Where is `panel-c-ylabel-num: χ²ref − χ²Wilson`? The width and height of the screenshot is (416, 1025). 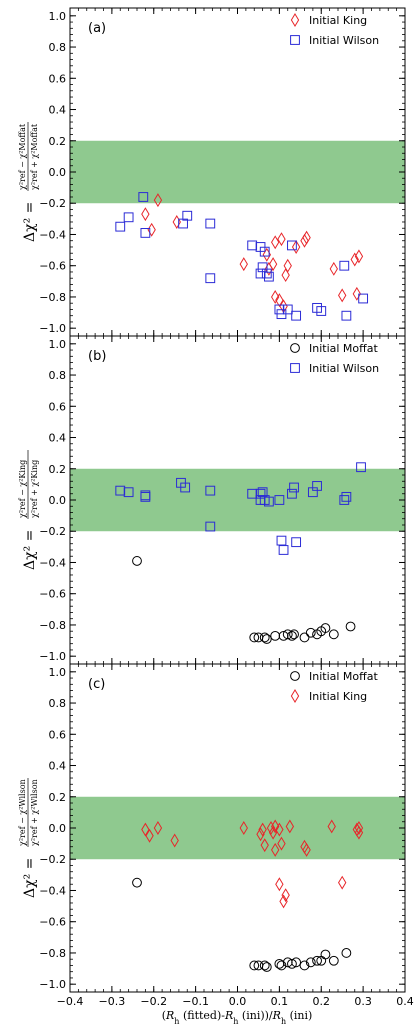
panel-c-ylabel-num: χ²ref − χ²Wilson is located at coordinates (22, 812).